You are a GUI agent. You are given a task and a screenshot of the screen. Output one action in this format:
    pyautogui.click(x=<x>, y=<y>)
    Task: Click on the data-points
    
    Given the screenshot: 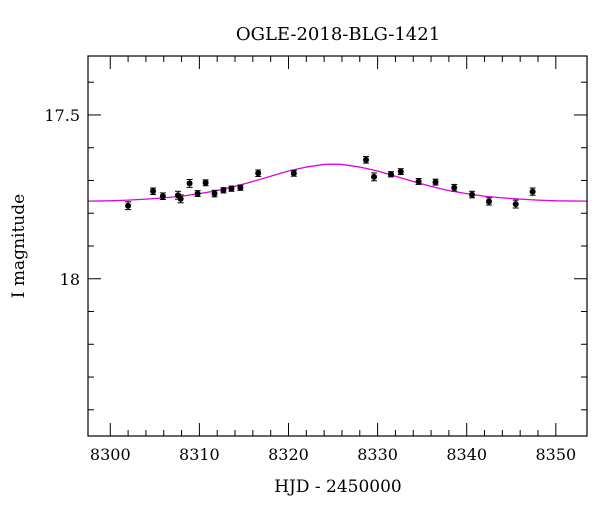 What is the action you would take?
    pyautogui.click(x=330, y=183)
    